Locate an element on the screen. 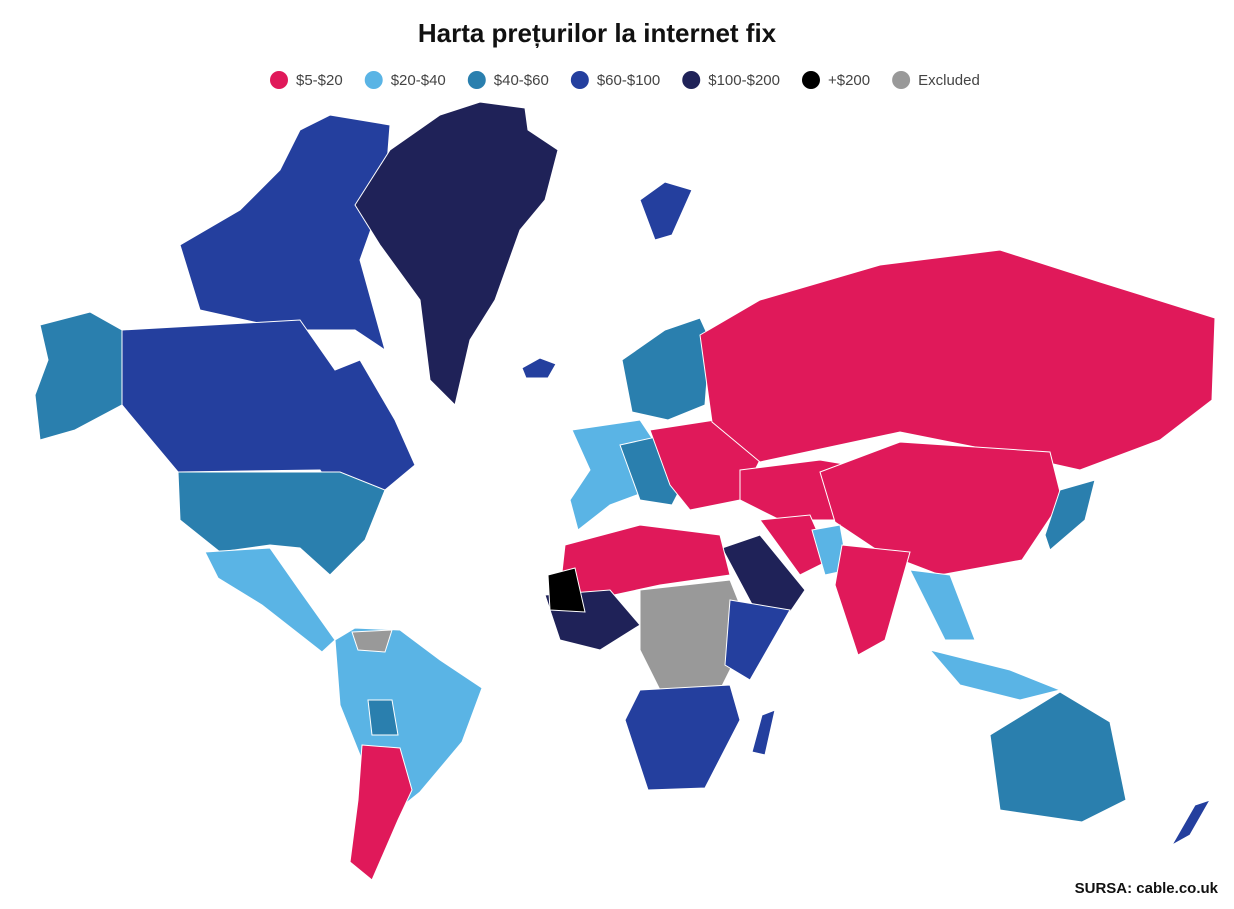 The image size is (1234, 909). greenland is located at coordinates (456, 253).